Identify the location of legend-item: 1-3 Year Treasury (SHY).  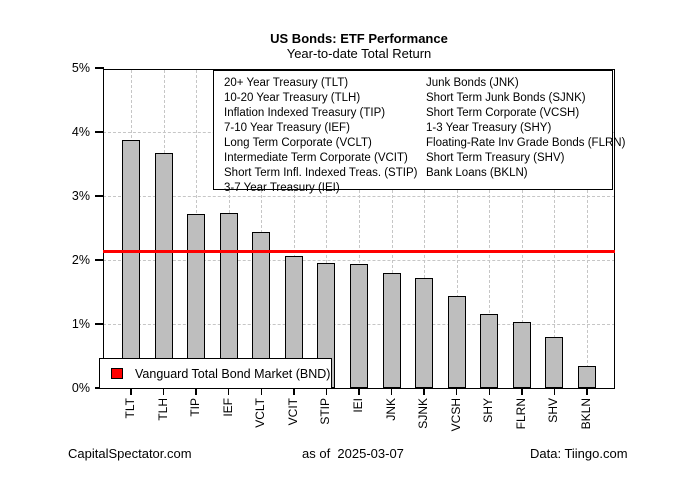
(489, 128).